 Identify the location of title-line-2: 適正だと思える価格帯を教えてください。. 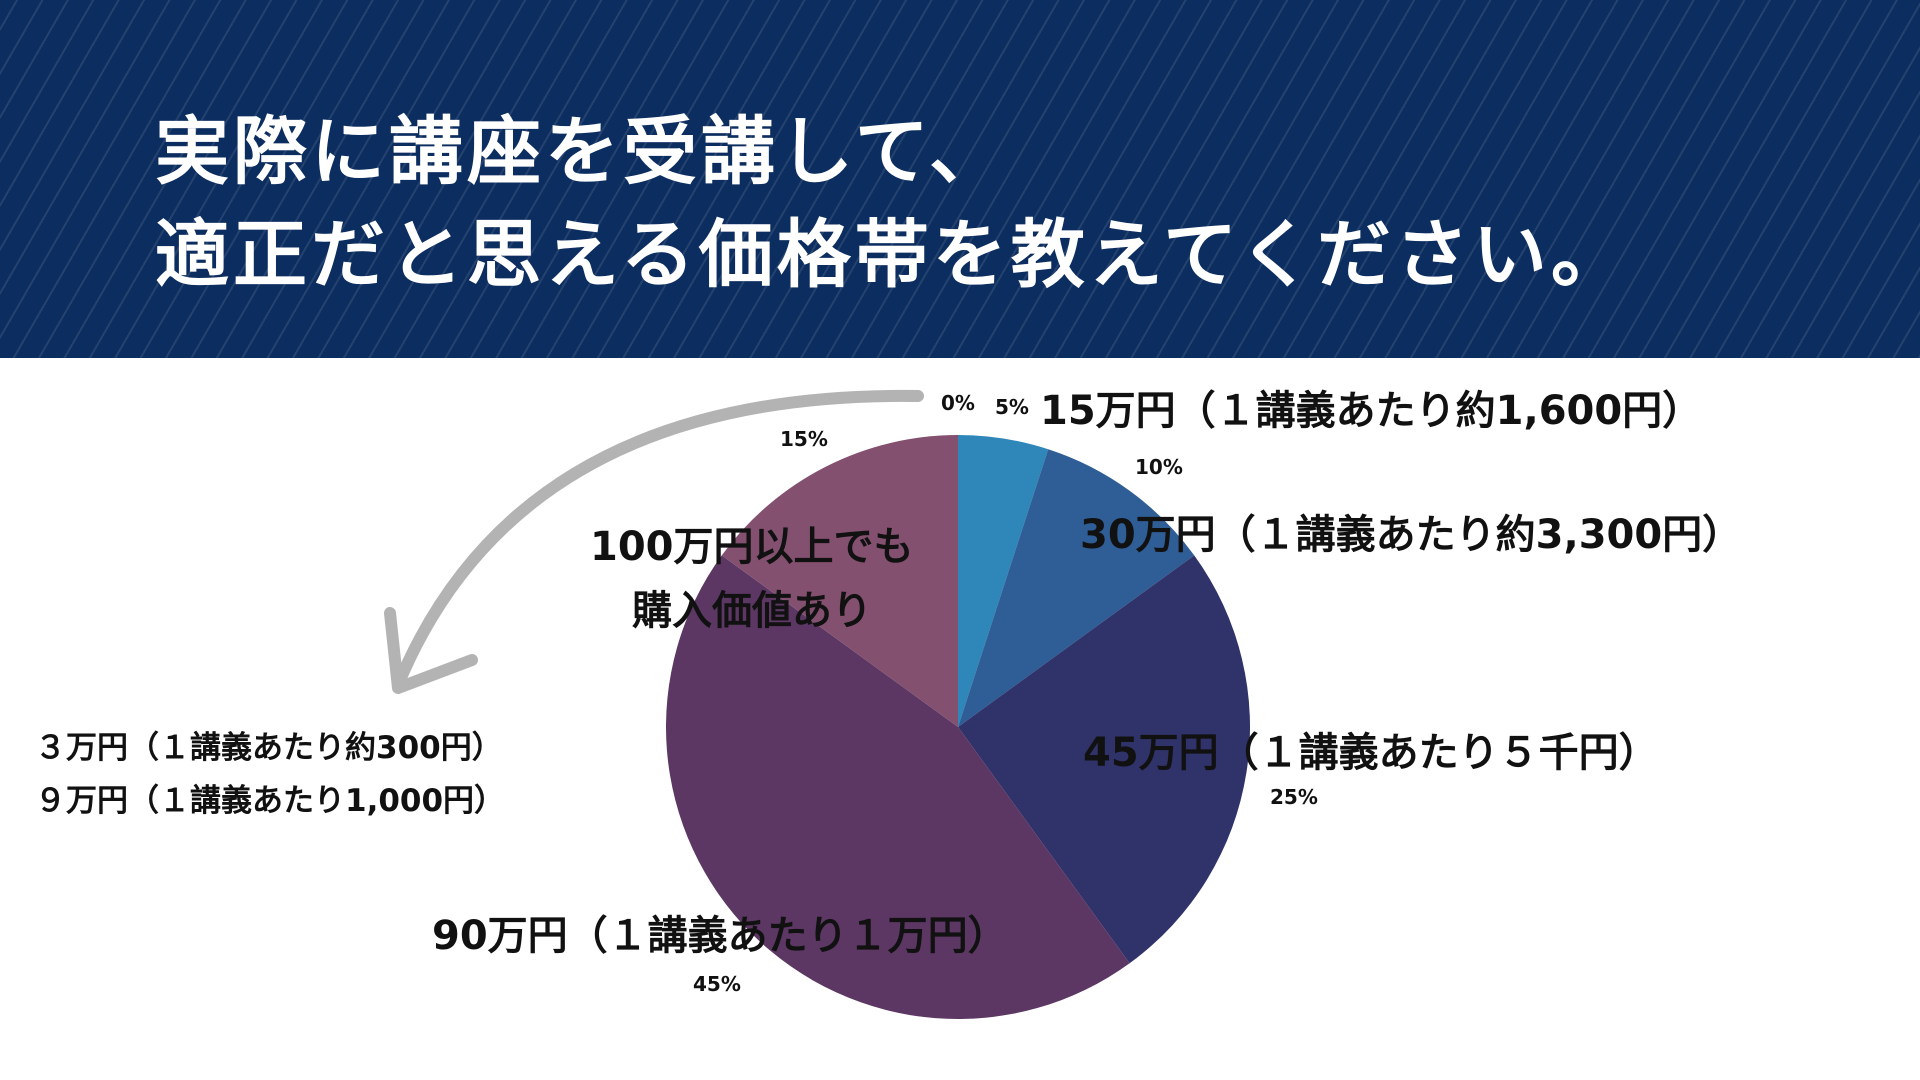
(892, 255).